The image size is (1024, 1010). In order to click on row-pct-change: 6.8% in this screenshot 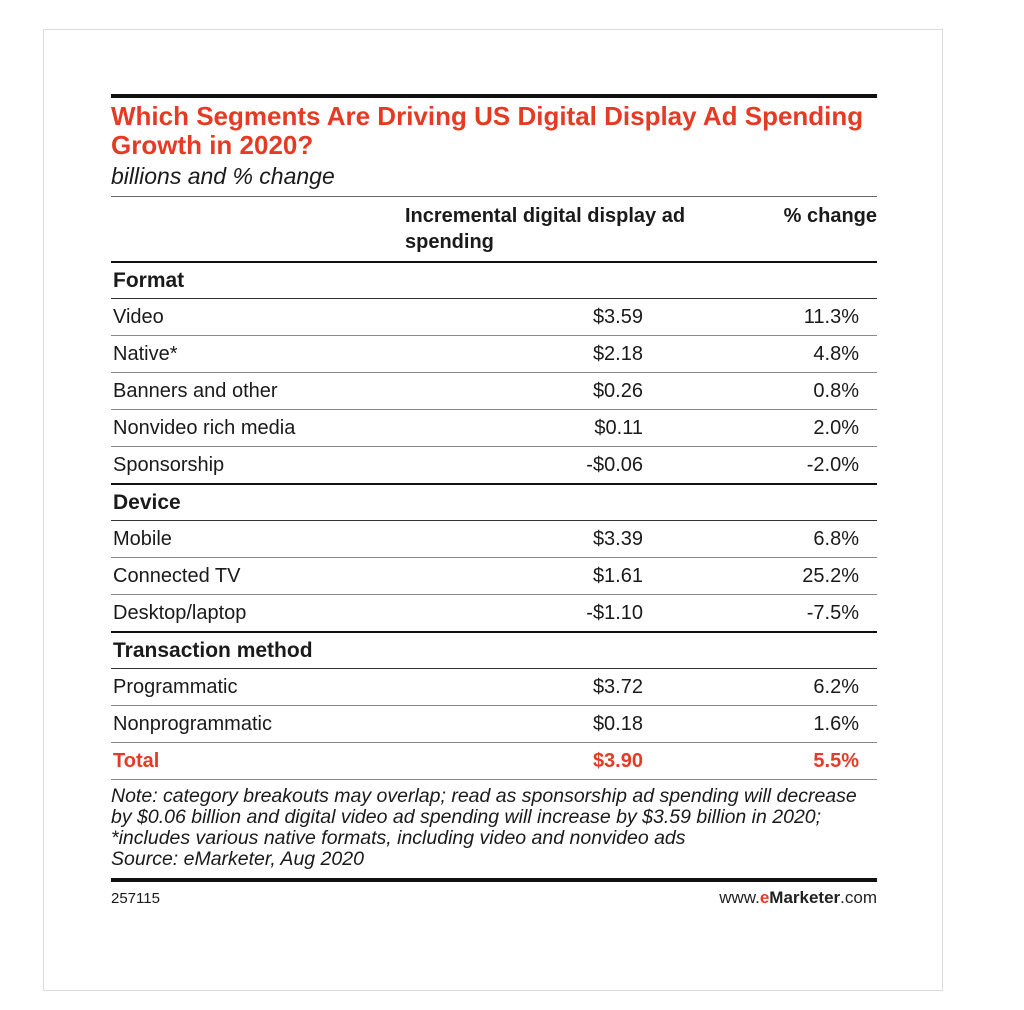, I will do `click(789, 539)`.